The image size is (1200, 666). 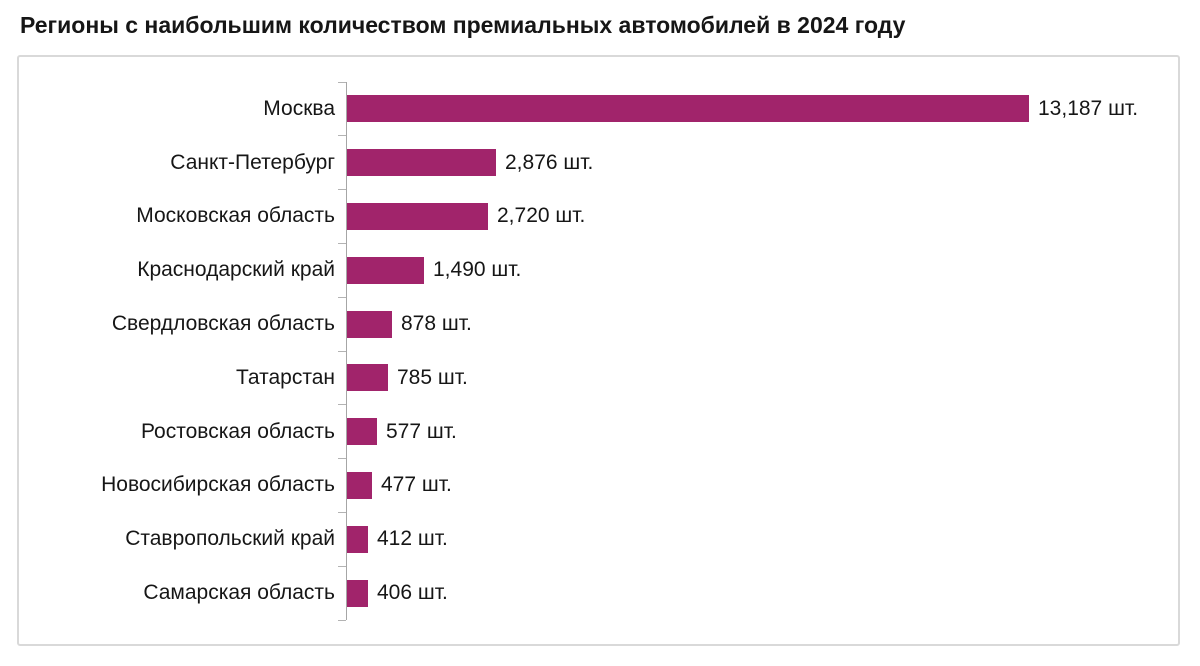 I want to click on bar-zone: 878 шт., so click(x=762, y=324).